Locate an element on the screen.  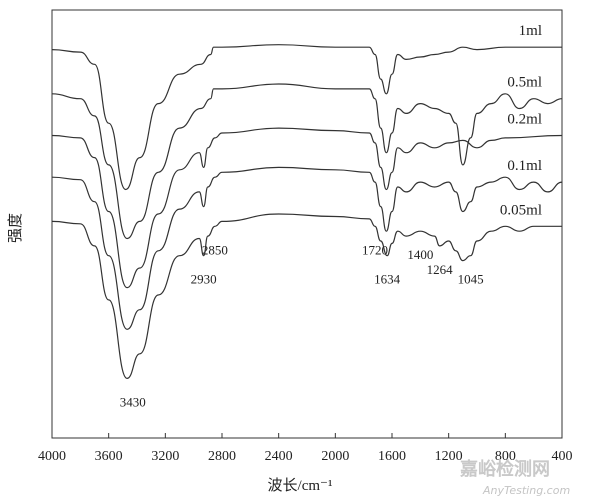
x-tick-label: 3600 is located at coordinates (109, 456).